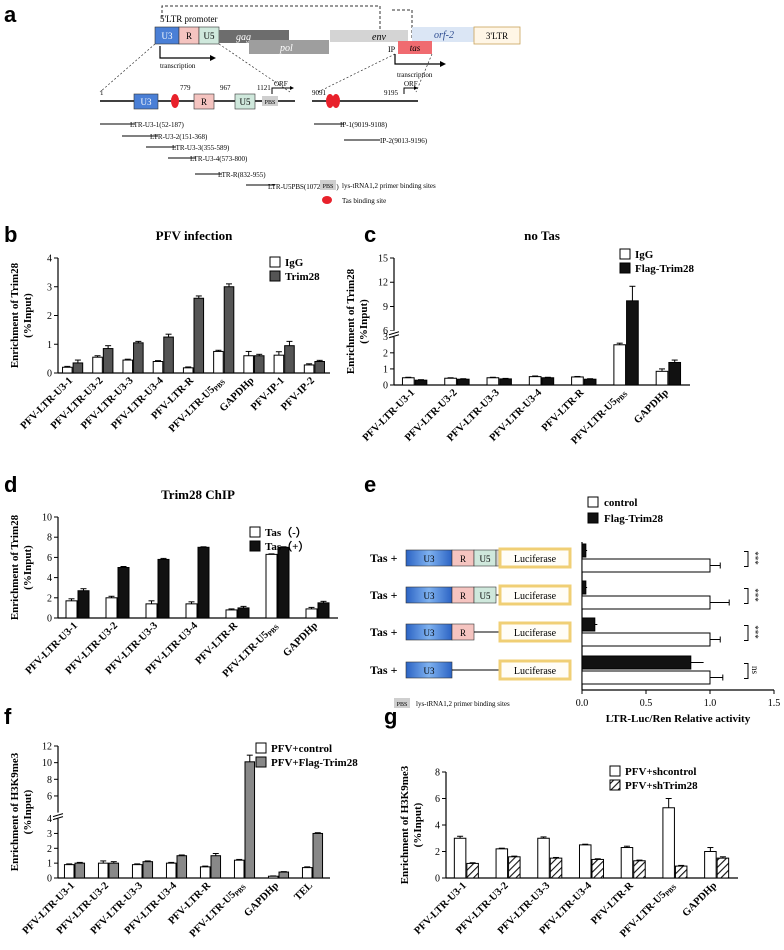 This screenshot has width=784, height=950. What do you see at coordinates (535, 671) in the screenshot?
I see `luciferase-label: Luciferase` at bounding box center [535, 671].